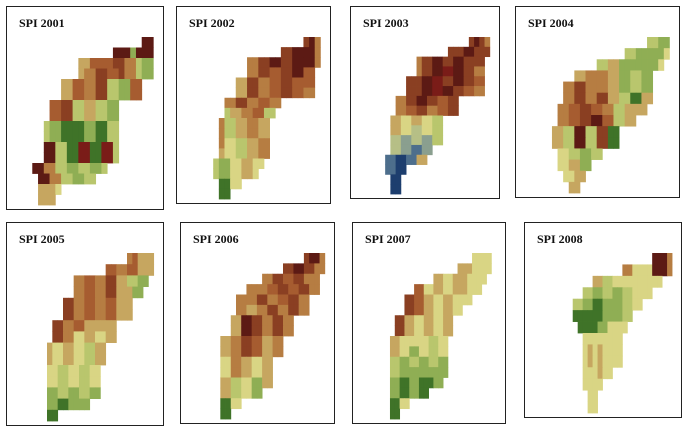 This screenshot has height=433, width=685. What do you see at coordinates (388, 239) in the screenshot?
I see `map-title: SPI 2007` at bounding box center [388, 239].